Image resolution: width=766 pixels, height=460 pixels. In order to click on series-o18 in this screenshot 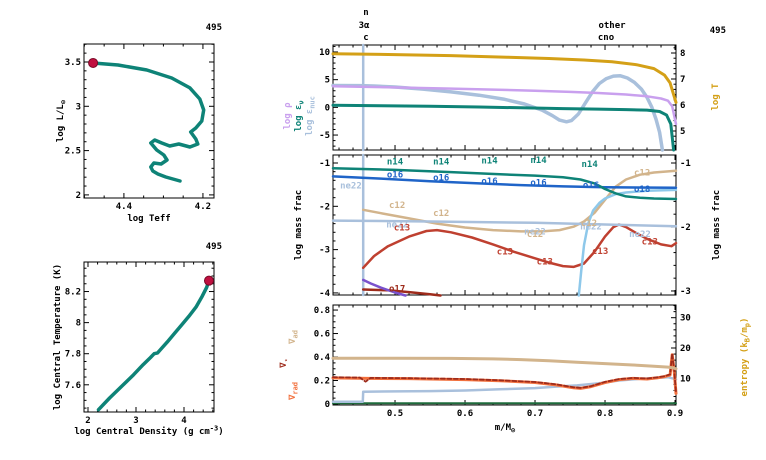, I will do `click(627, 242)`.